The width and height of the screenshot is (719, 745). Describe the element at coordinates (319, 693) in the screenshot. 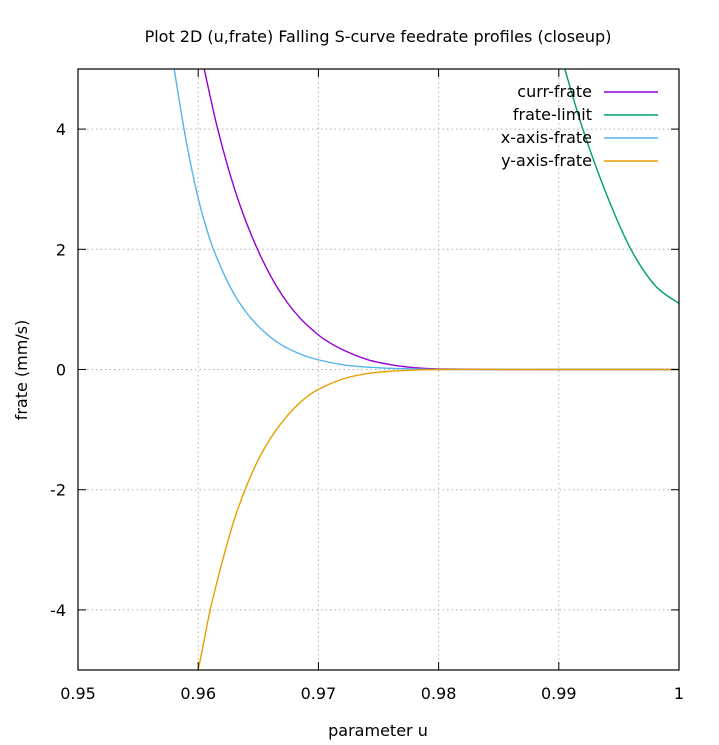

I see `x-tick-label: 0.97` at that location.